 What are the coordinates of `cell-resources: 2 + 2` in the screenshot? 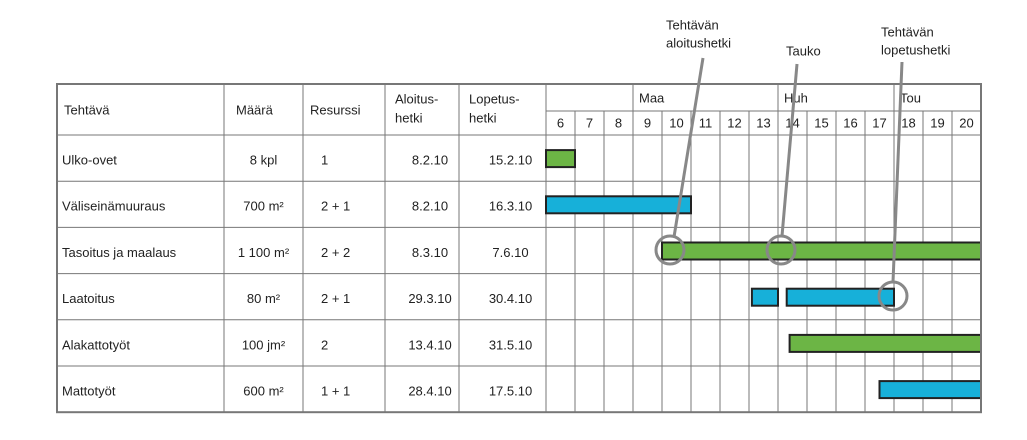 It's located at (335, 252).